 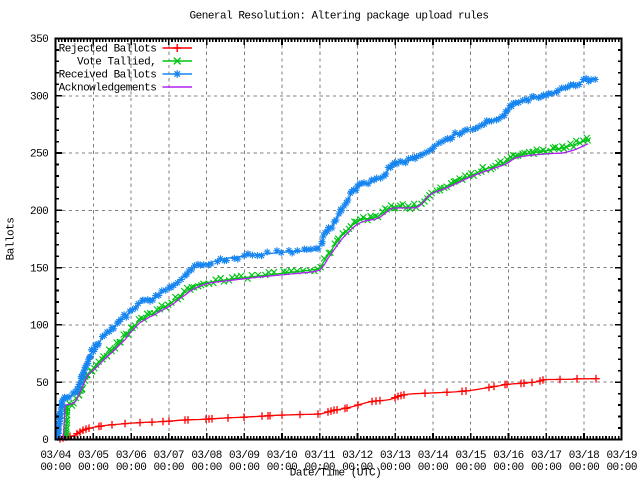 What do you see at coordinates (395, 456) in the screenshot?
I see `svg-text: 03/13` at bounding box center [395, 456].